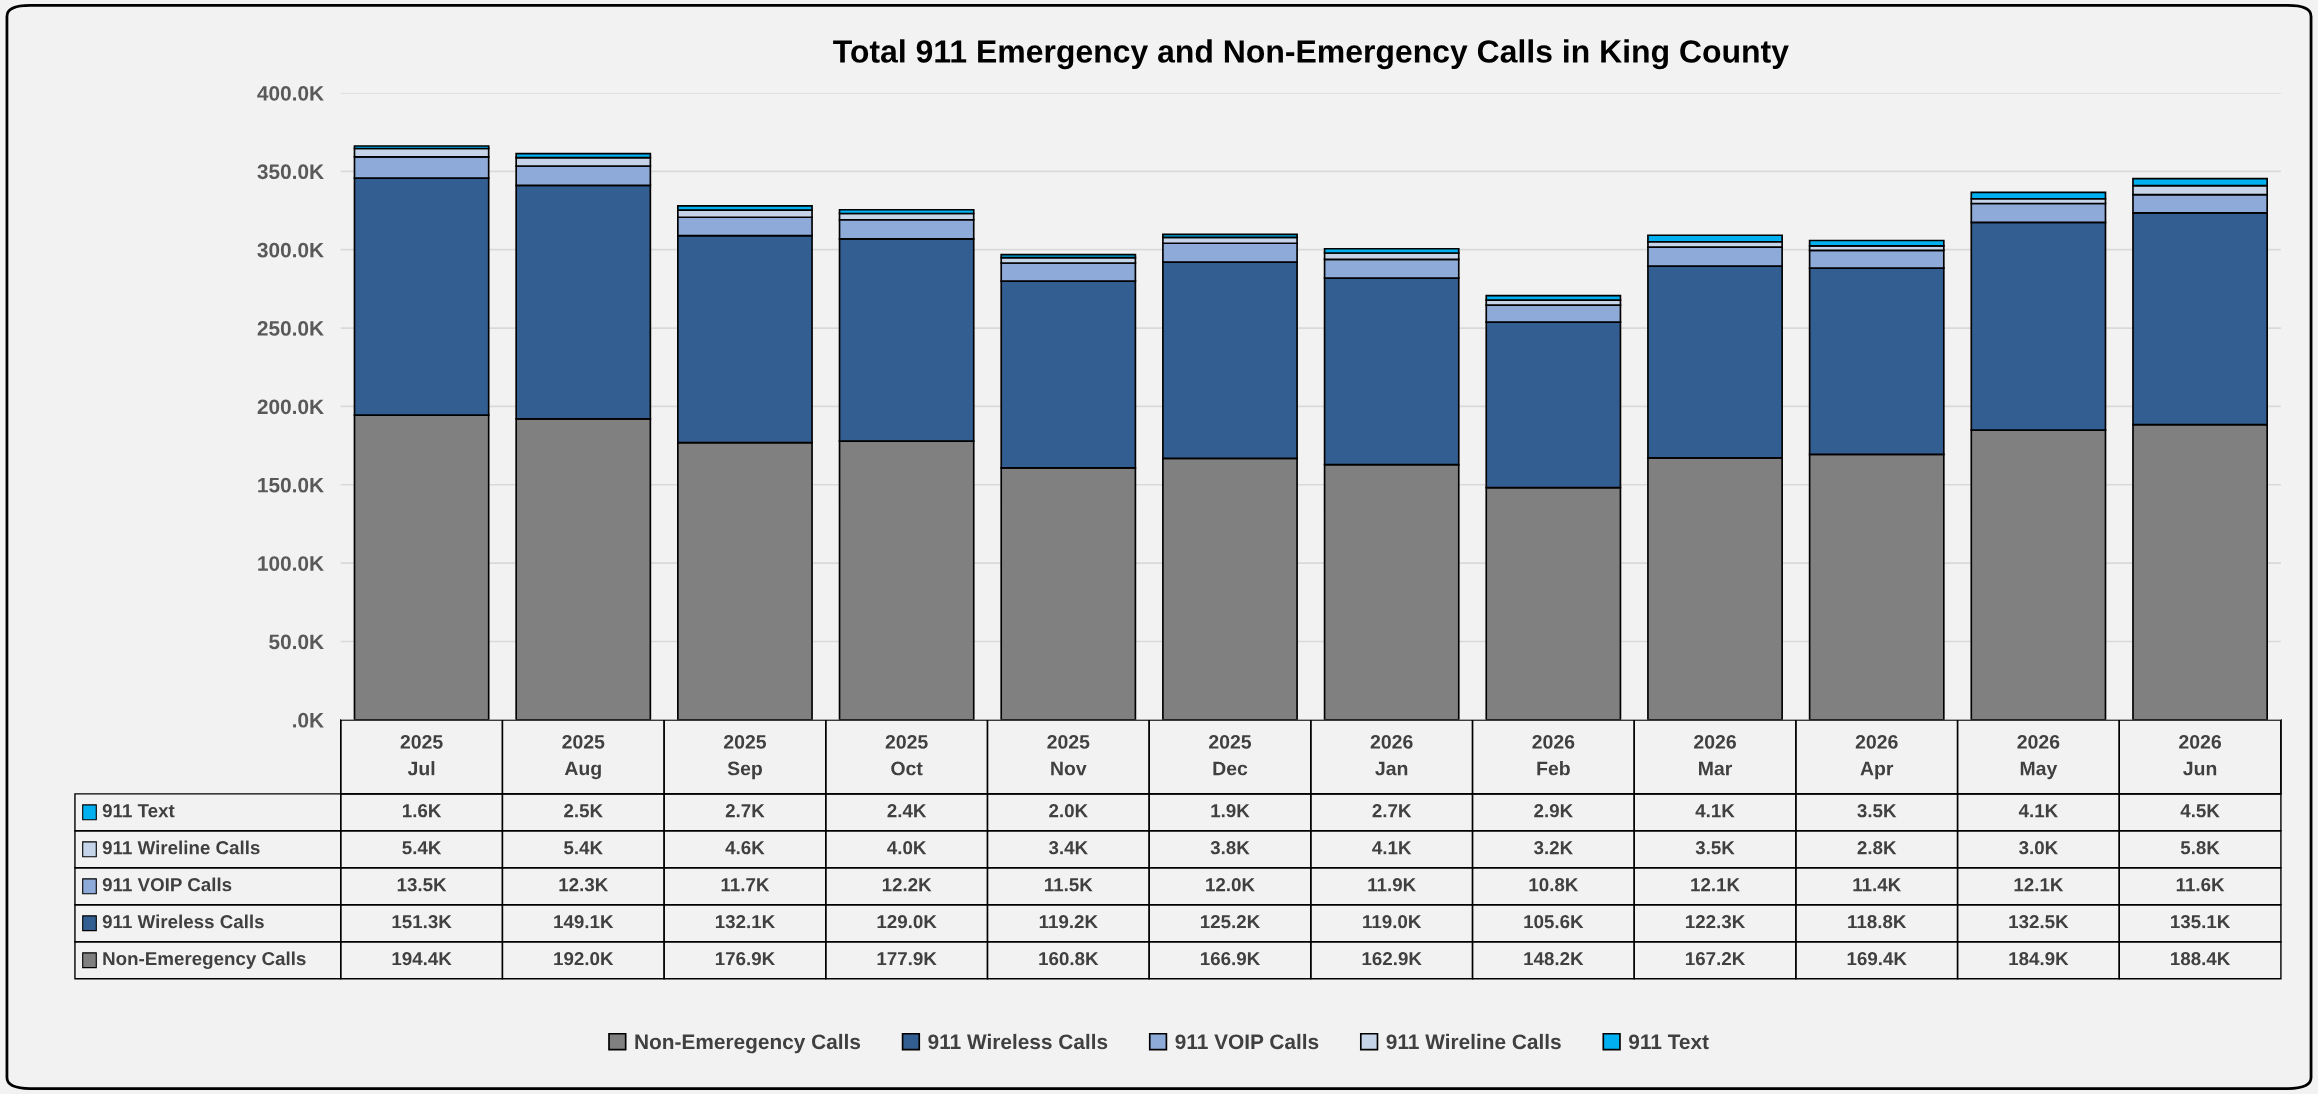 The width and height of the screenshot is (2318, 1094). What do you see at coordinates (422, 959) in the screenshot?
I see `data-label: 194.4K` at bounding box center [422, 959].